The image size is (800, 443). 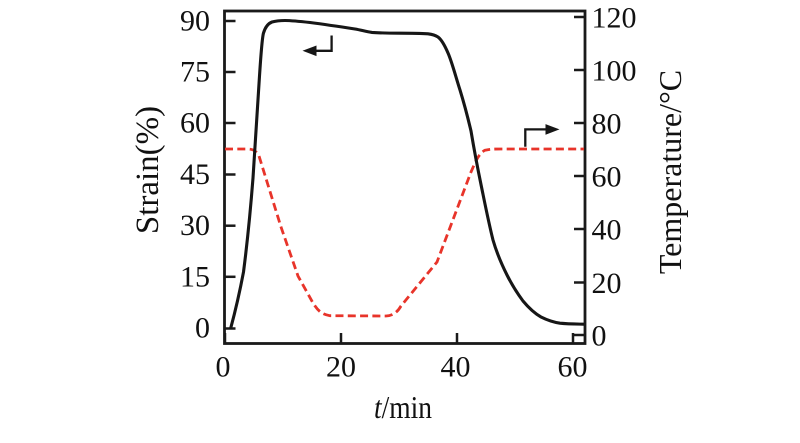 I want to click on svg-text: 90, so click(x=195, y=21).